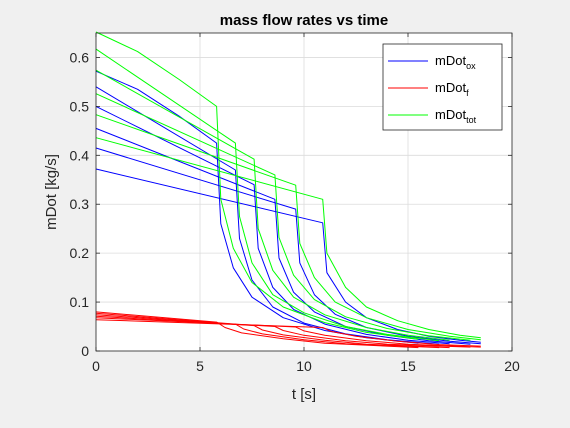  What do you see at coordinates (80, 302) in the screenshot?
I see `y-tick-label: 0.1` at bounding box center [80, 302].